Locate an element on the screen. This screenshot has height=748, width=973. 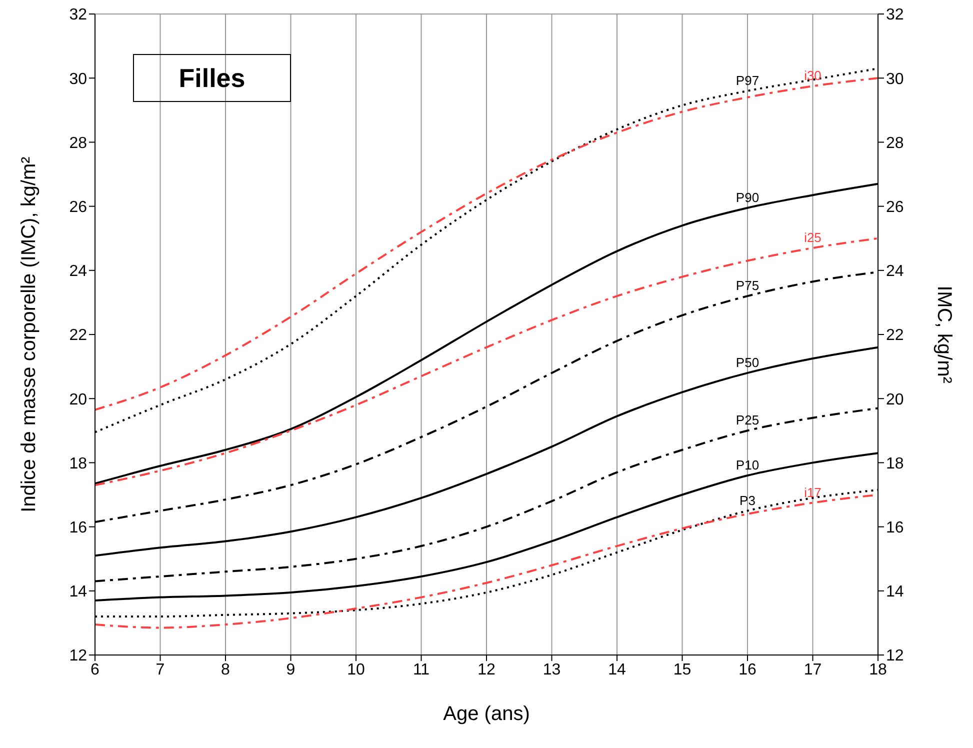
x-tick-label: 10 is located at coordinates (356, 669).